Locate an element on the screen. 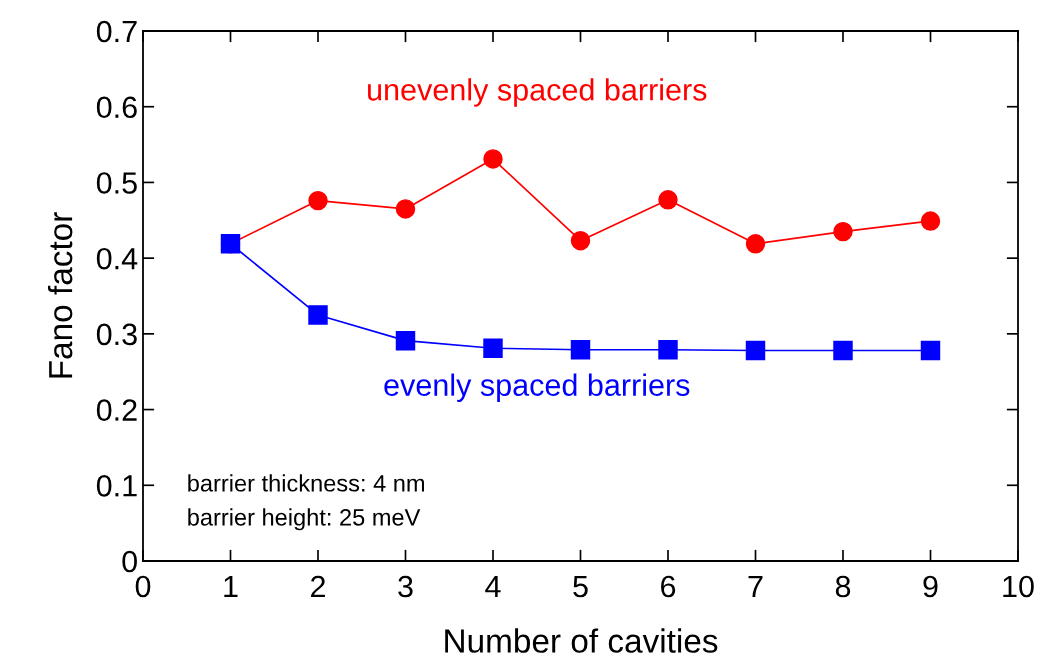  y-axis-title: Fano factor is located at coordinates (60, 295).